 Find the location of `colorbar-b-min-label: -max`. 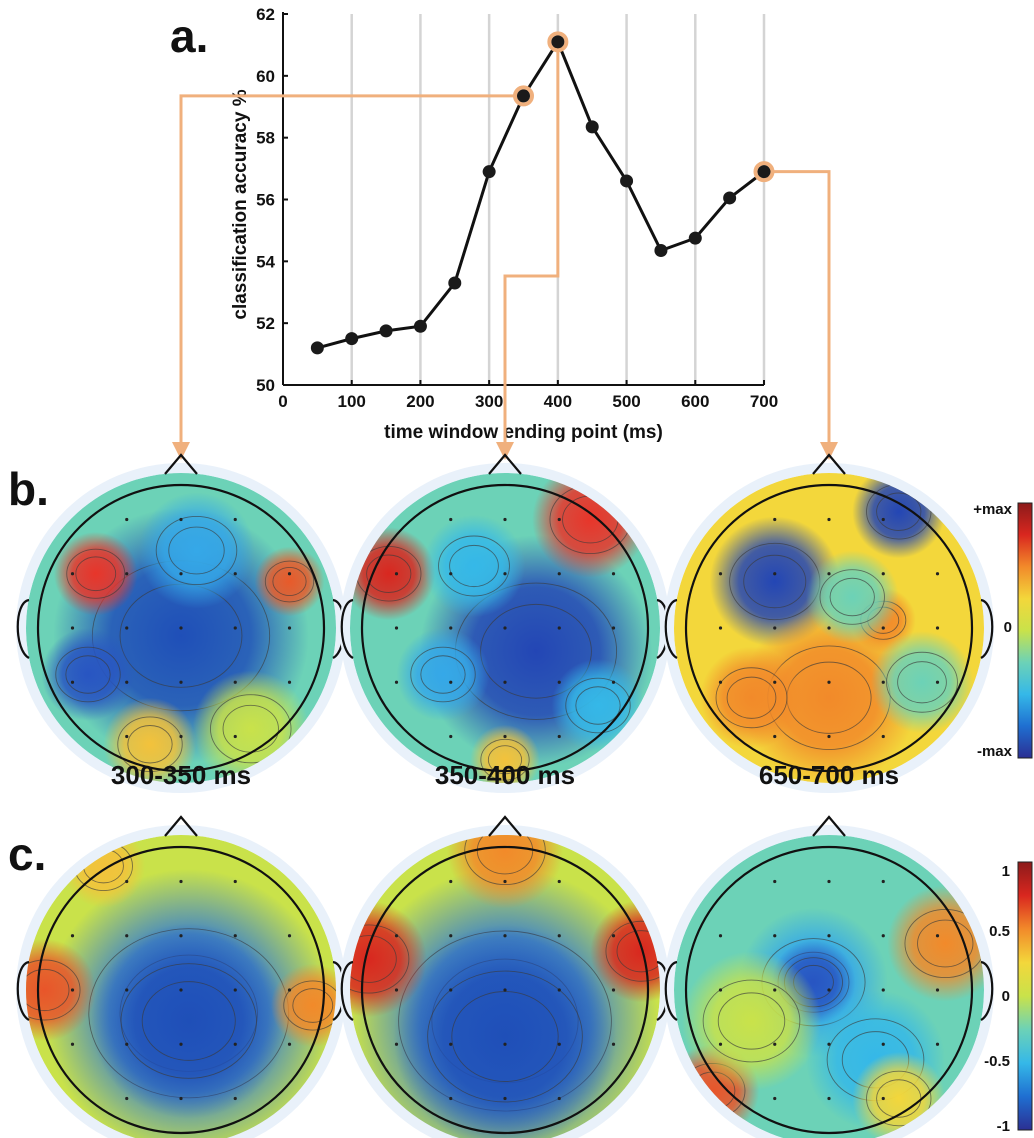

colorbar-b-min-label: -max is located at coordinates (995, 751).